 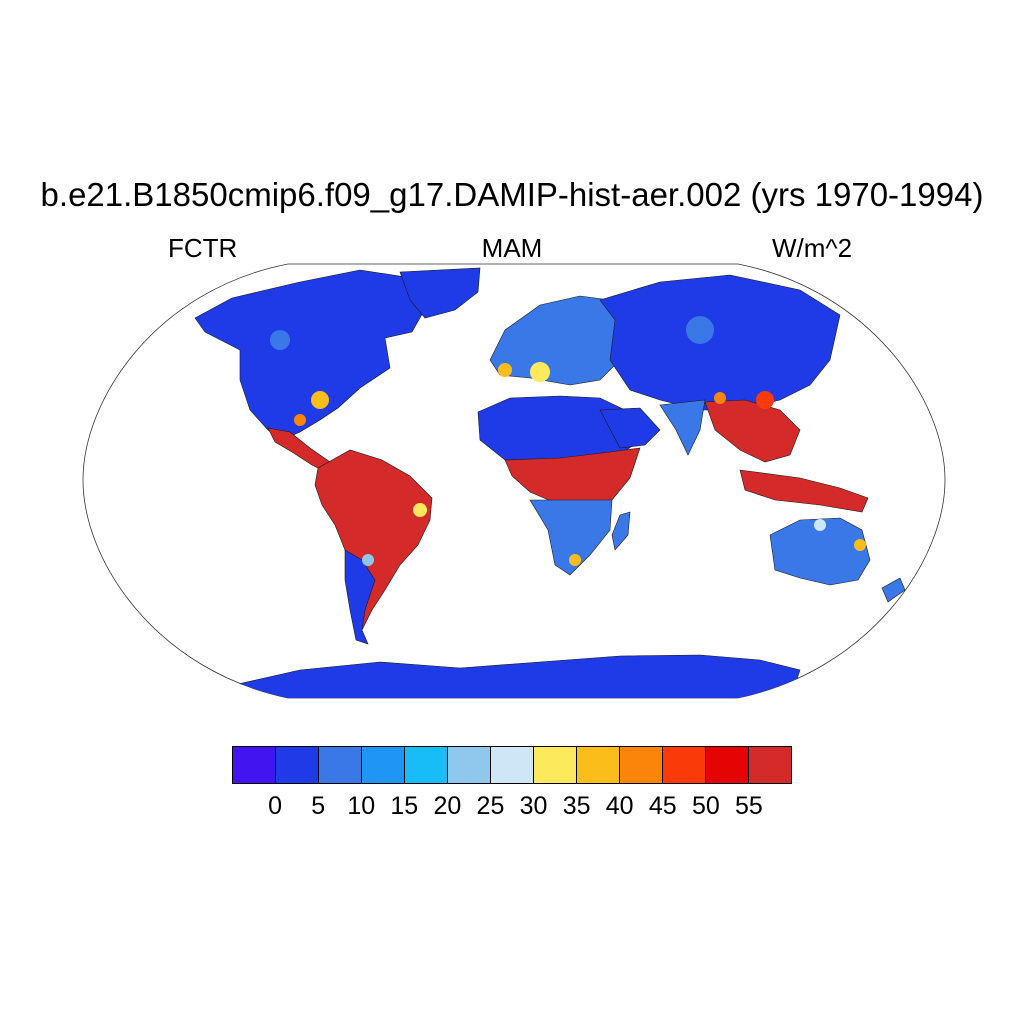 What do you see at coordinates (203, 248) in the screenshot?
I see `variable-label: FCTR` at bounding box center [203, 248].